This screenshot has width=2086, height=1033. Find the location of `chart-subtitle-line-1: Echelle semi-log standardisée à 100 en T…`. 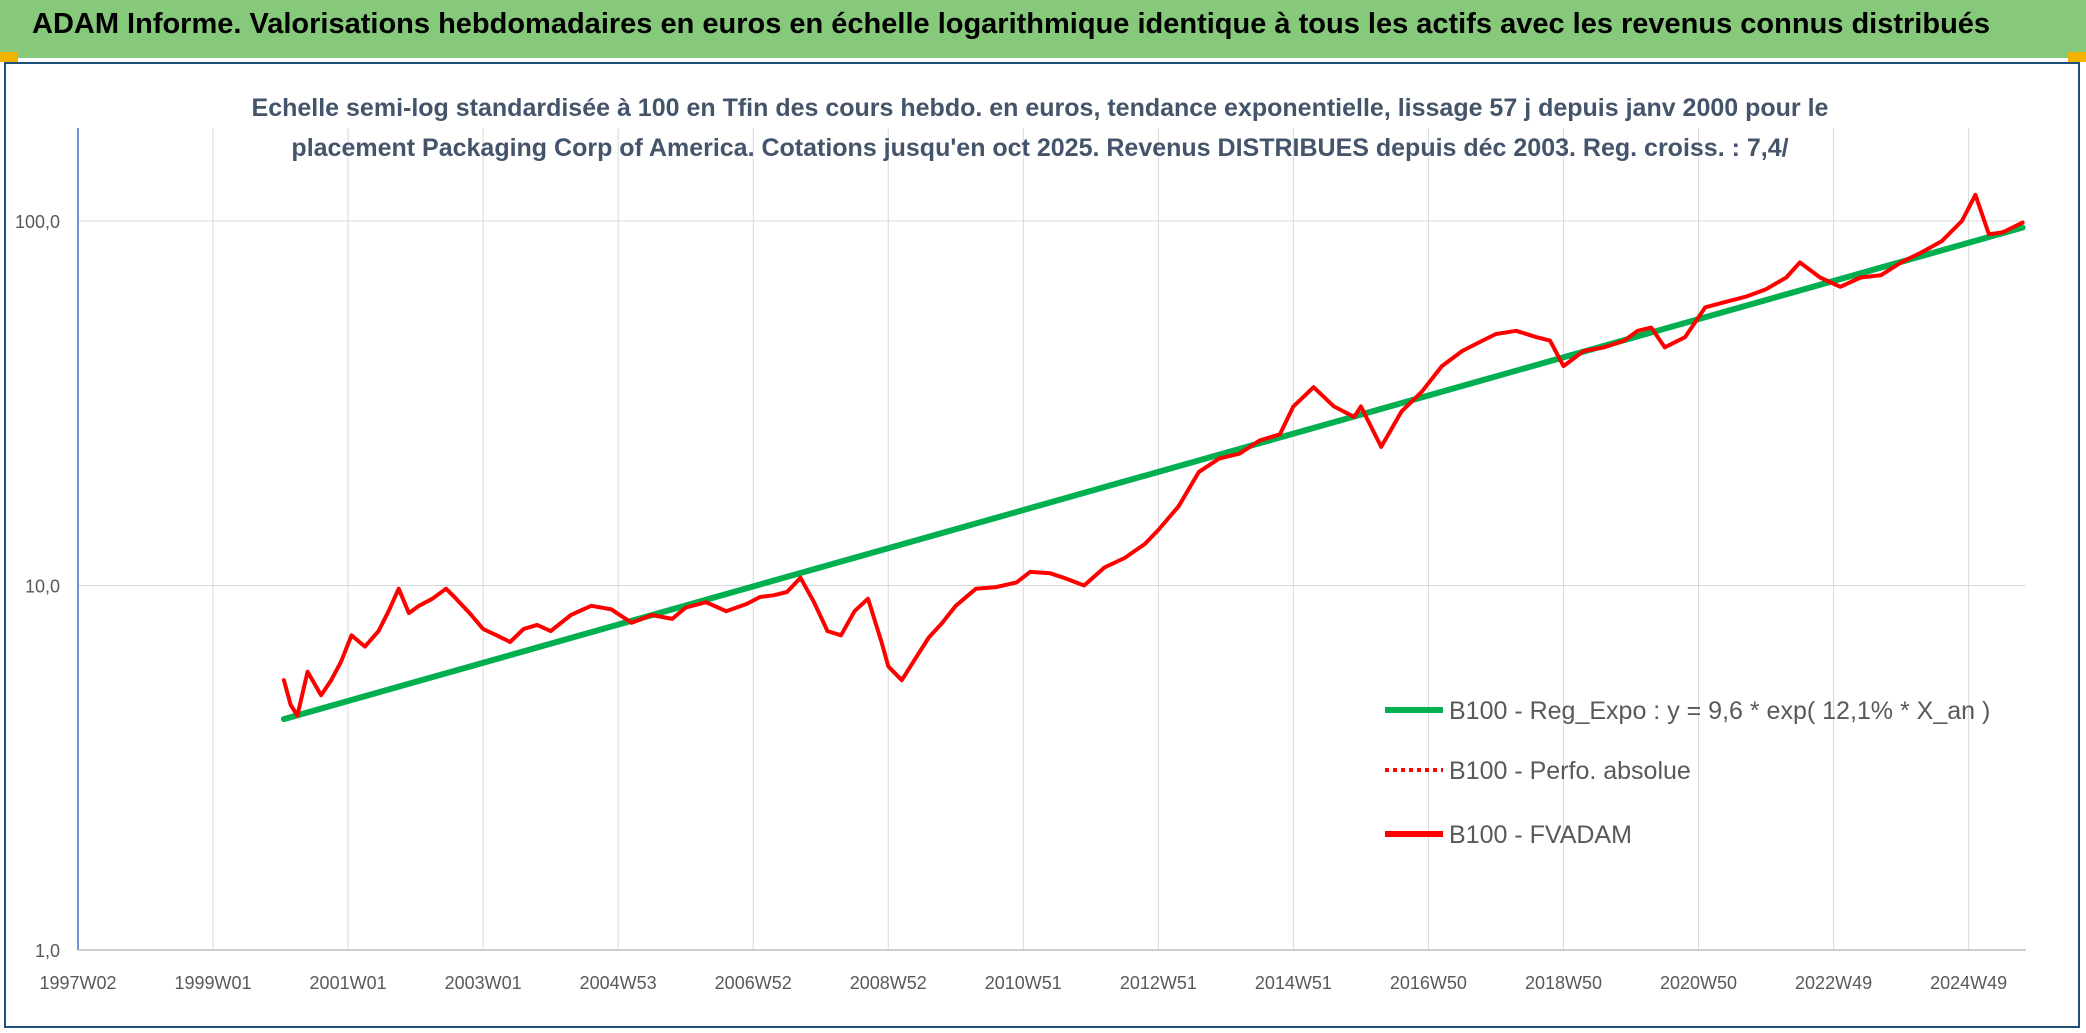

chart-subtitle-line-1: Echelle semi-log standardisée à 100 en T… is located at coordinates (1040, 108).